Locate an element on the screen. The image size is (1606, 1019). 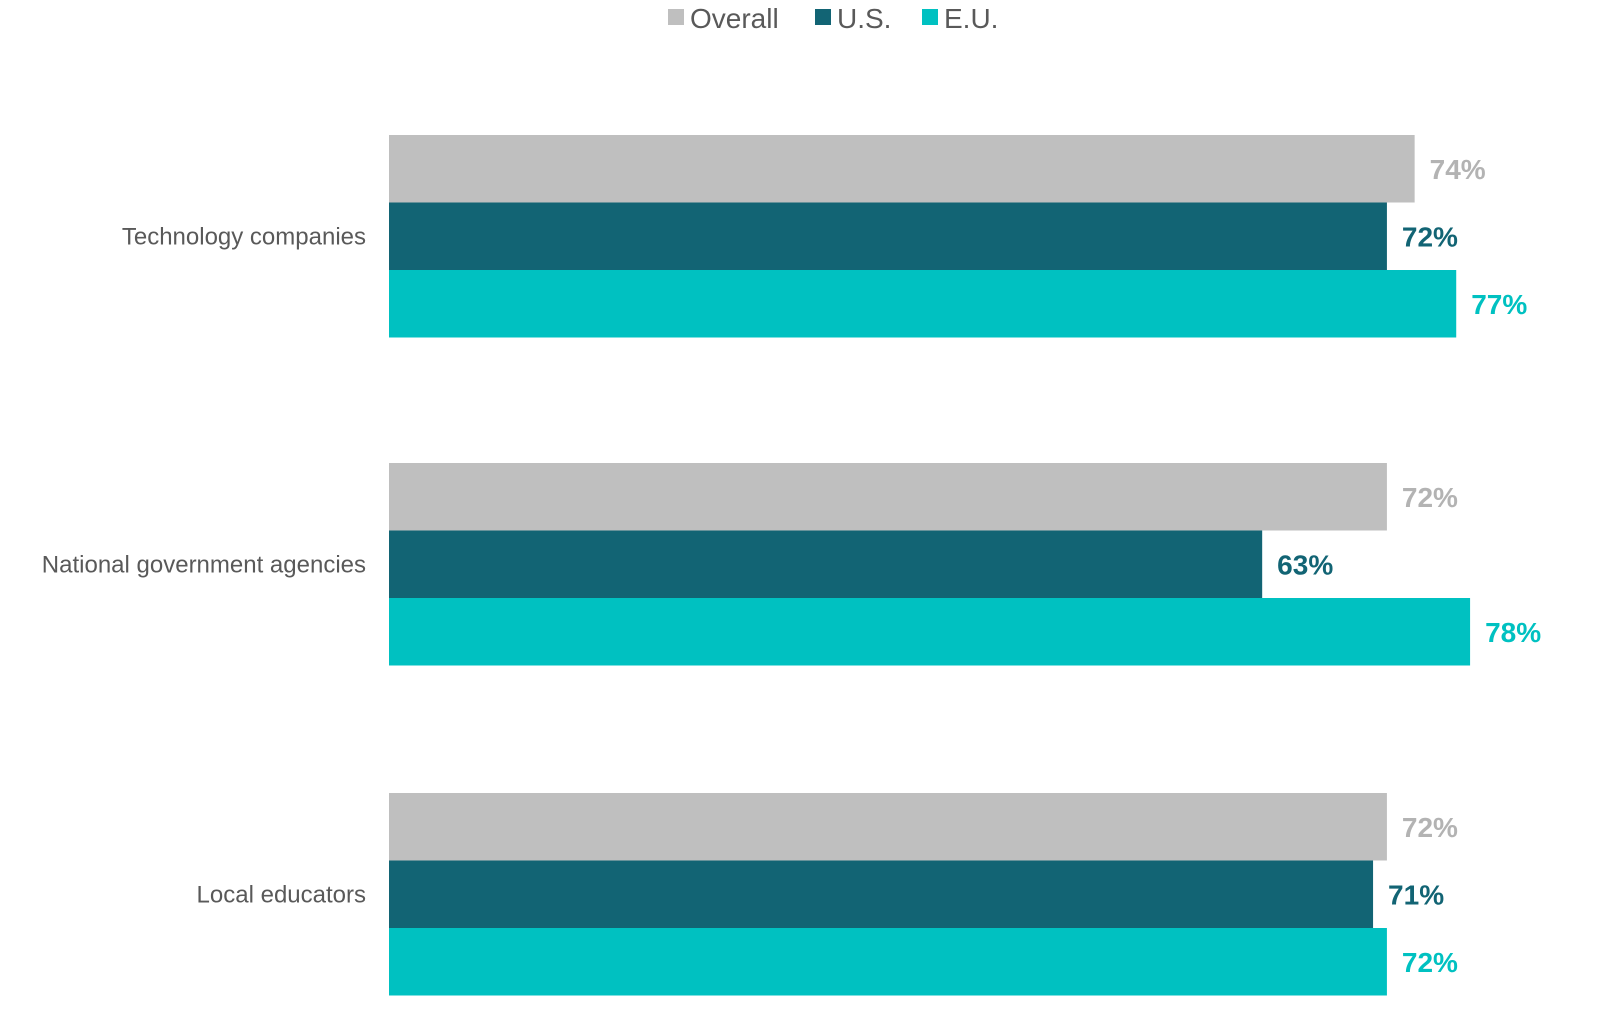
bar-national-government-agencies-e-u is located at coordinates (930, 632).